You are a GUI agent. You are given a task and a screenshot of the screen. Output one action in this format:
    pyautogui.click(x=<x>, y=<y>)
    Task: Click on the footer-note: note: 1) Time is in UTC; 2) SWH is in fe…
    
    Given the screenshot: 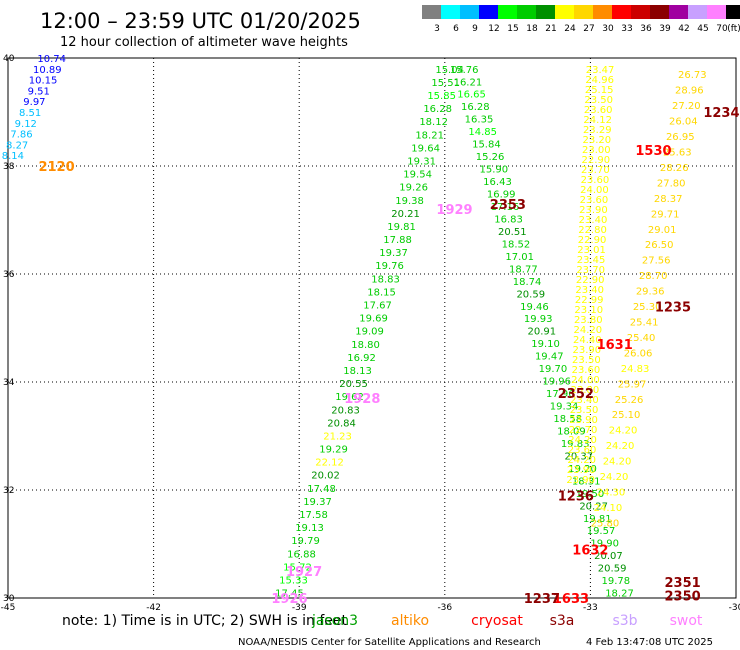 What is the action you would take?
    pyautogui.click(x=205, y=621)
    